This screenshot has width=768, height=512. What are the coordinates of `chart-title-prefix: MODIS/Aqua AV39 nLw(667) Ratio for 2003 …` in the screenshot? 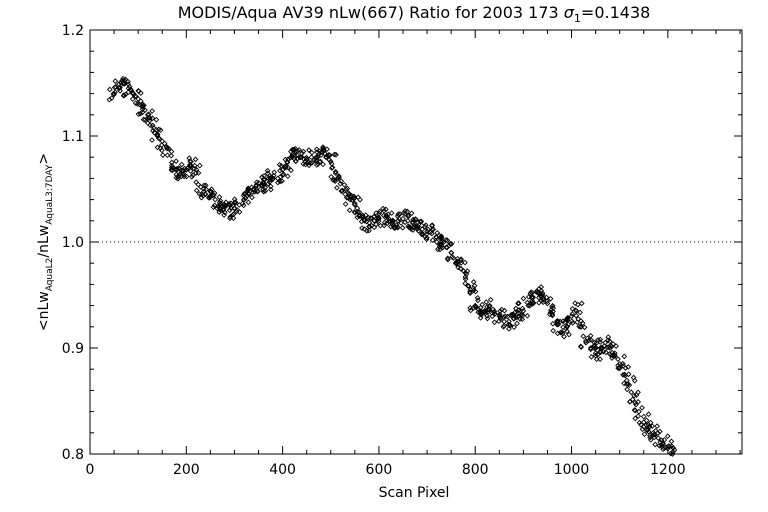 It's located at (371, 12).